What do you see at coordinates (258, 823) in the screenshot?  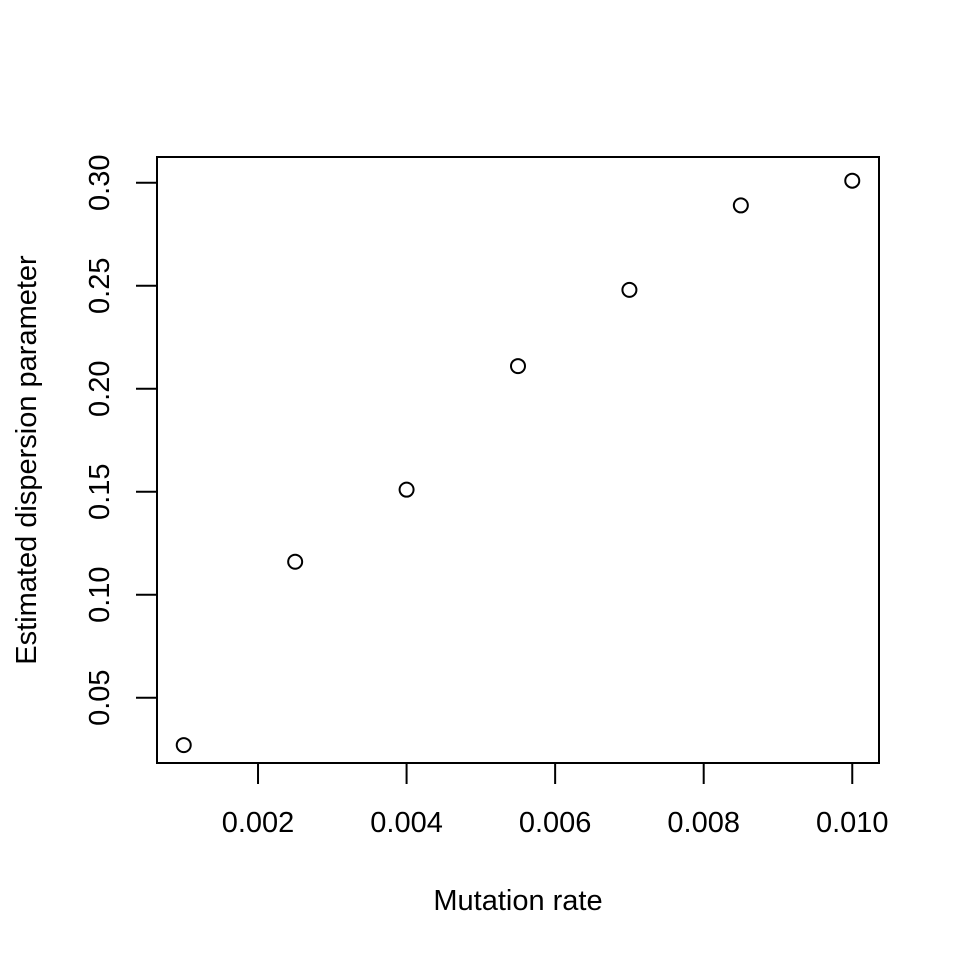 I see `x-tick-label: 0.002` at bounding box center [258, 823].